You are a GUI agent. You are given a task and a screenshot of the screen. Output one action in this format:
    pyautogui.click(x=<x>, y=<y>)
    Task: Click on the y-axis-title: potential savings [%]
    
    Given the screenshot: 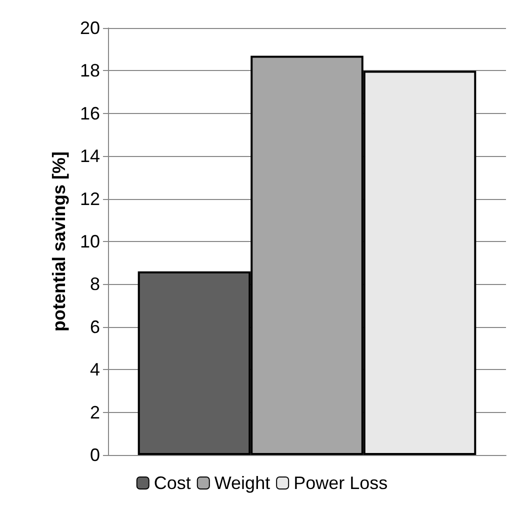 What is the action you would take?
    pyautogui.click(x=59, y=241)
    